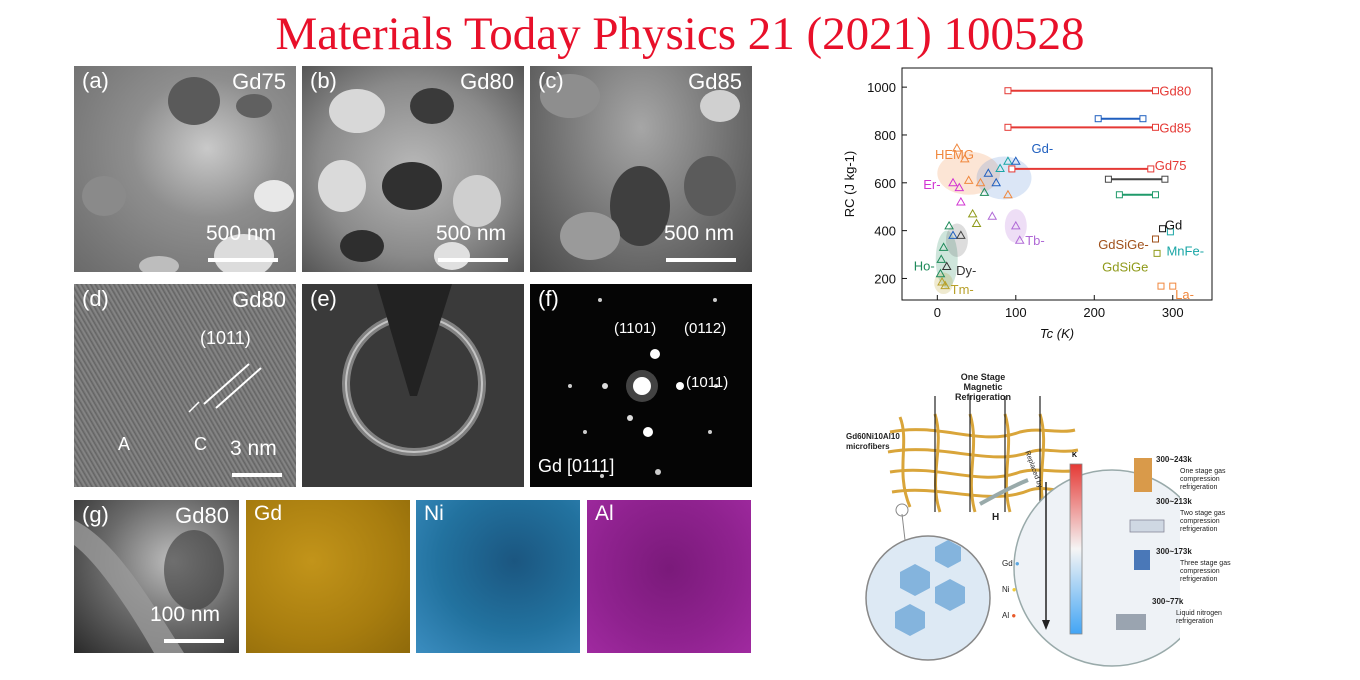 The image size is (1360, 680). What do you see at coordinates (1007, 563) in the screenshot?
I see `legend-gd-text: Gd` at bounding box center [1007, 563].